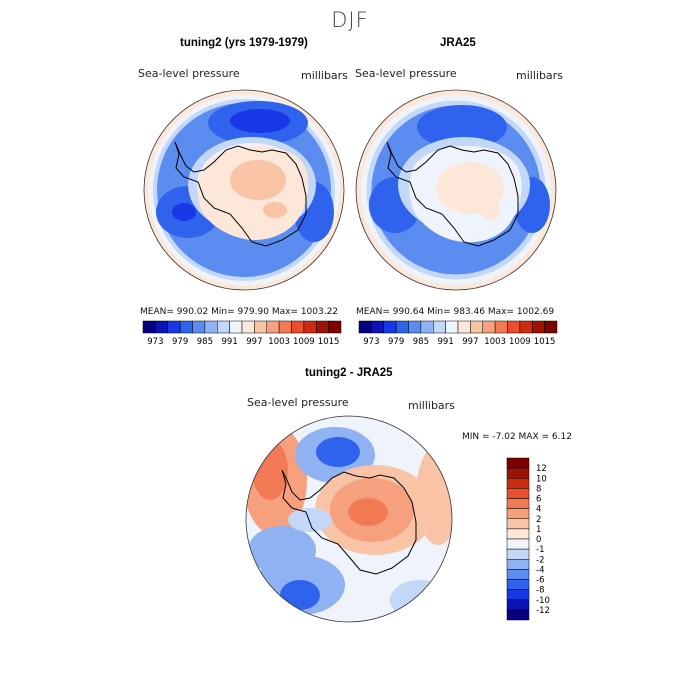 The width and height of the screenshot is (700, 700). Describe the element at coordinates (371, 342) in the screenshot. I see `cbar-right-tick-0: 973` at that location.